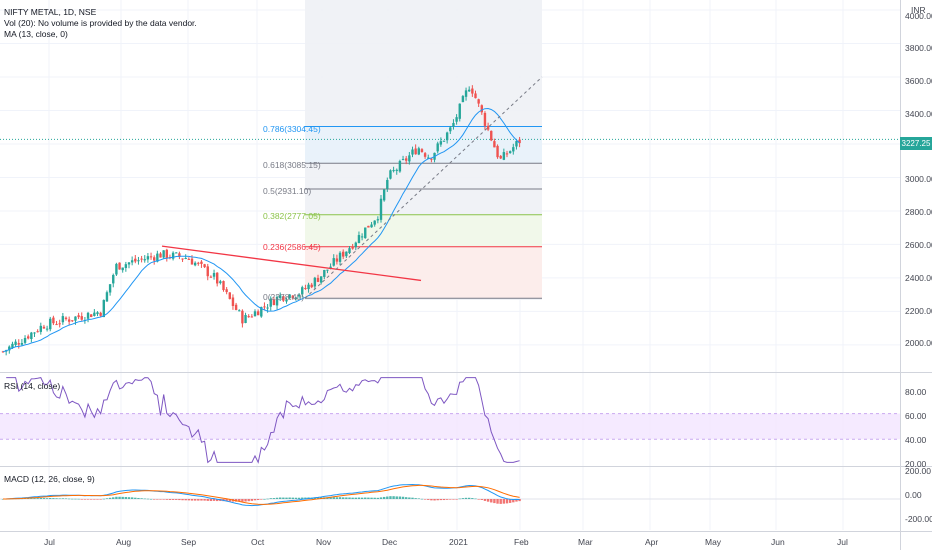 Image resolution: width=932 pixels, height=550 pixels. What do you see at coordinates (291, 263) in the screenshot?
I see `trendline` at bounding box center [291, 263].